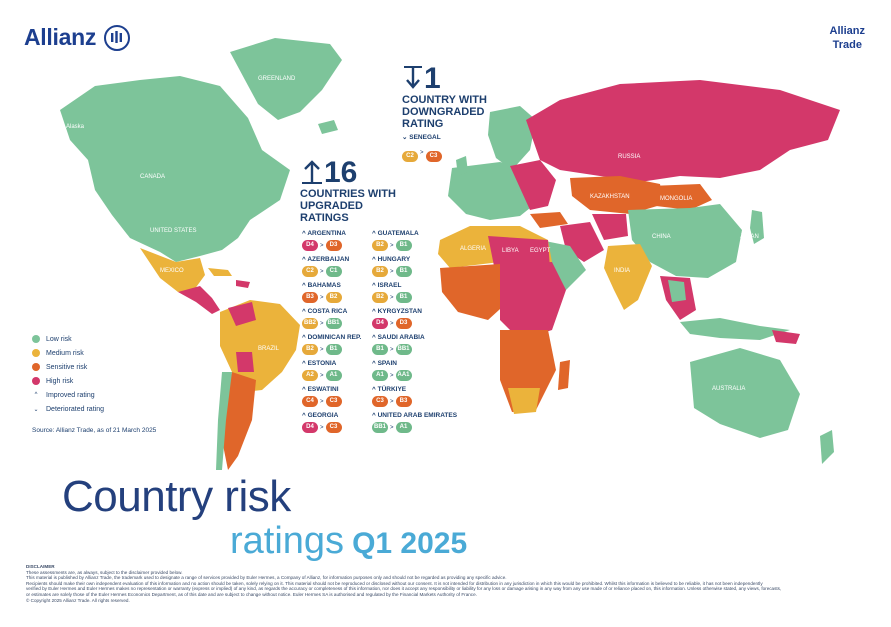  Describe the element at coordinates (444, 100) in the screenshot. I see `downgraded-line-1: COUNTRY WITH` at that location.